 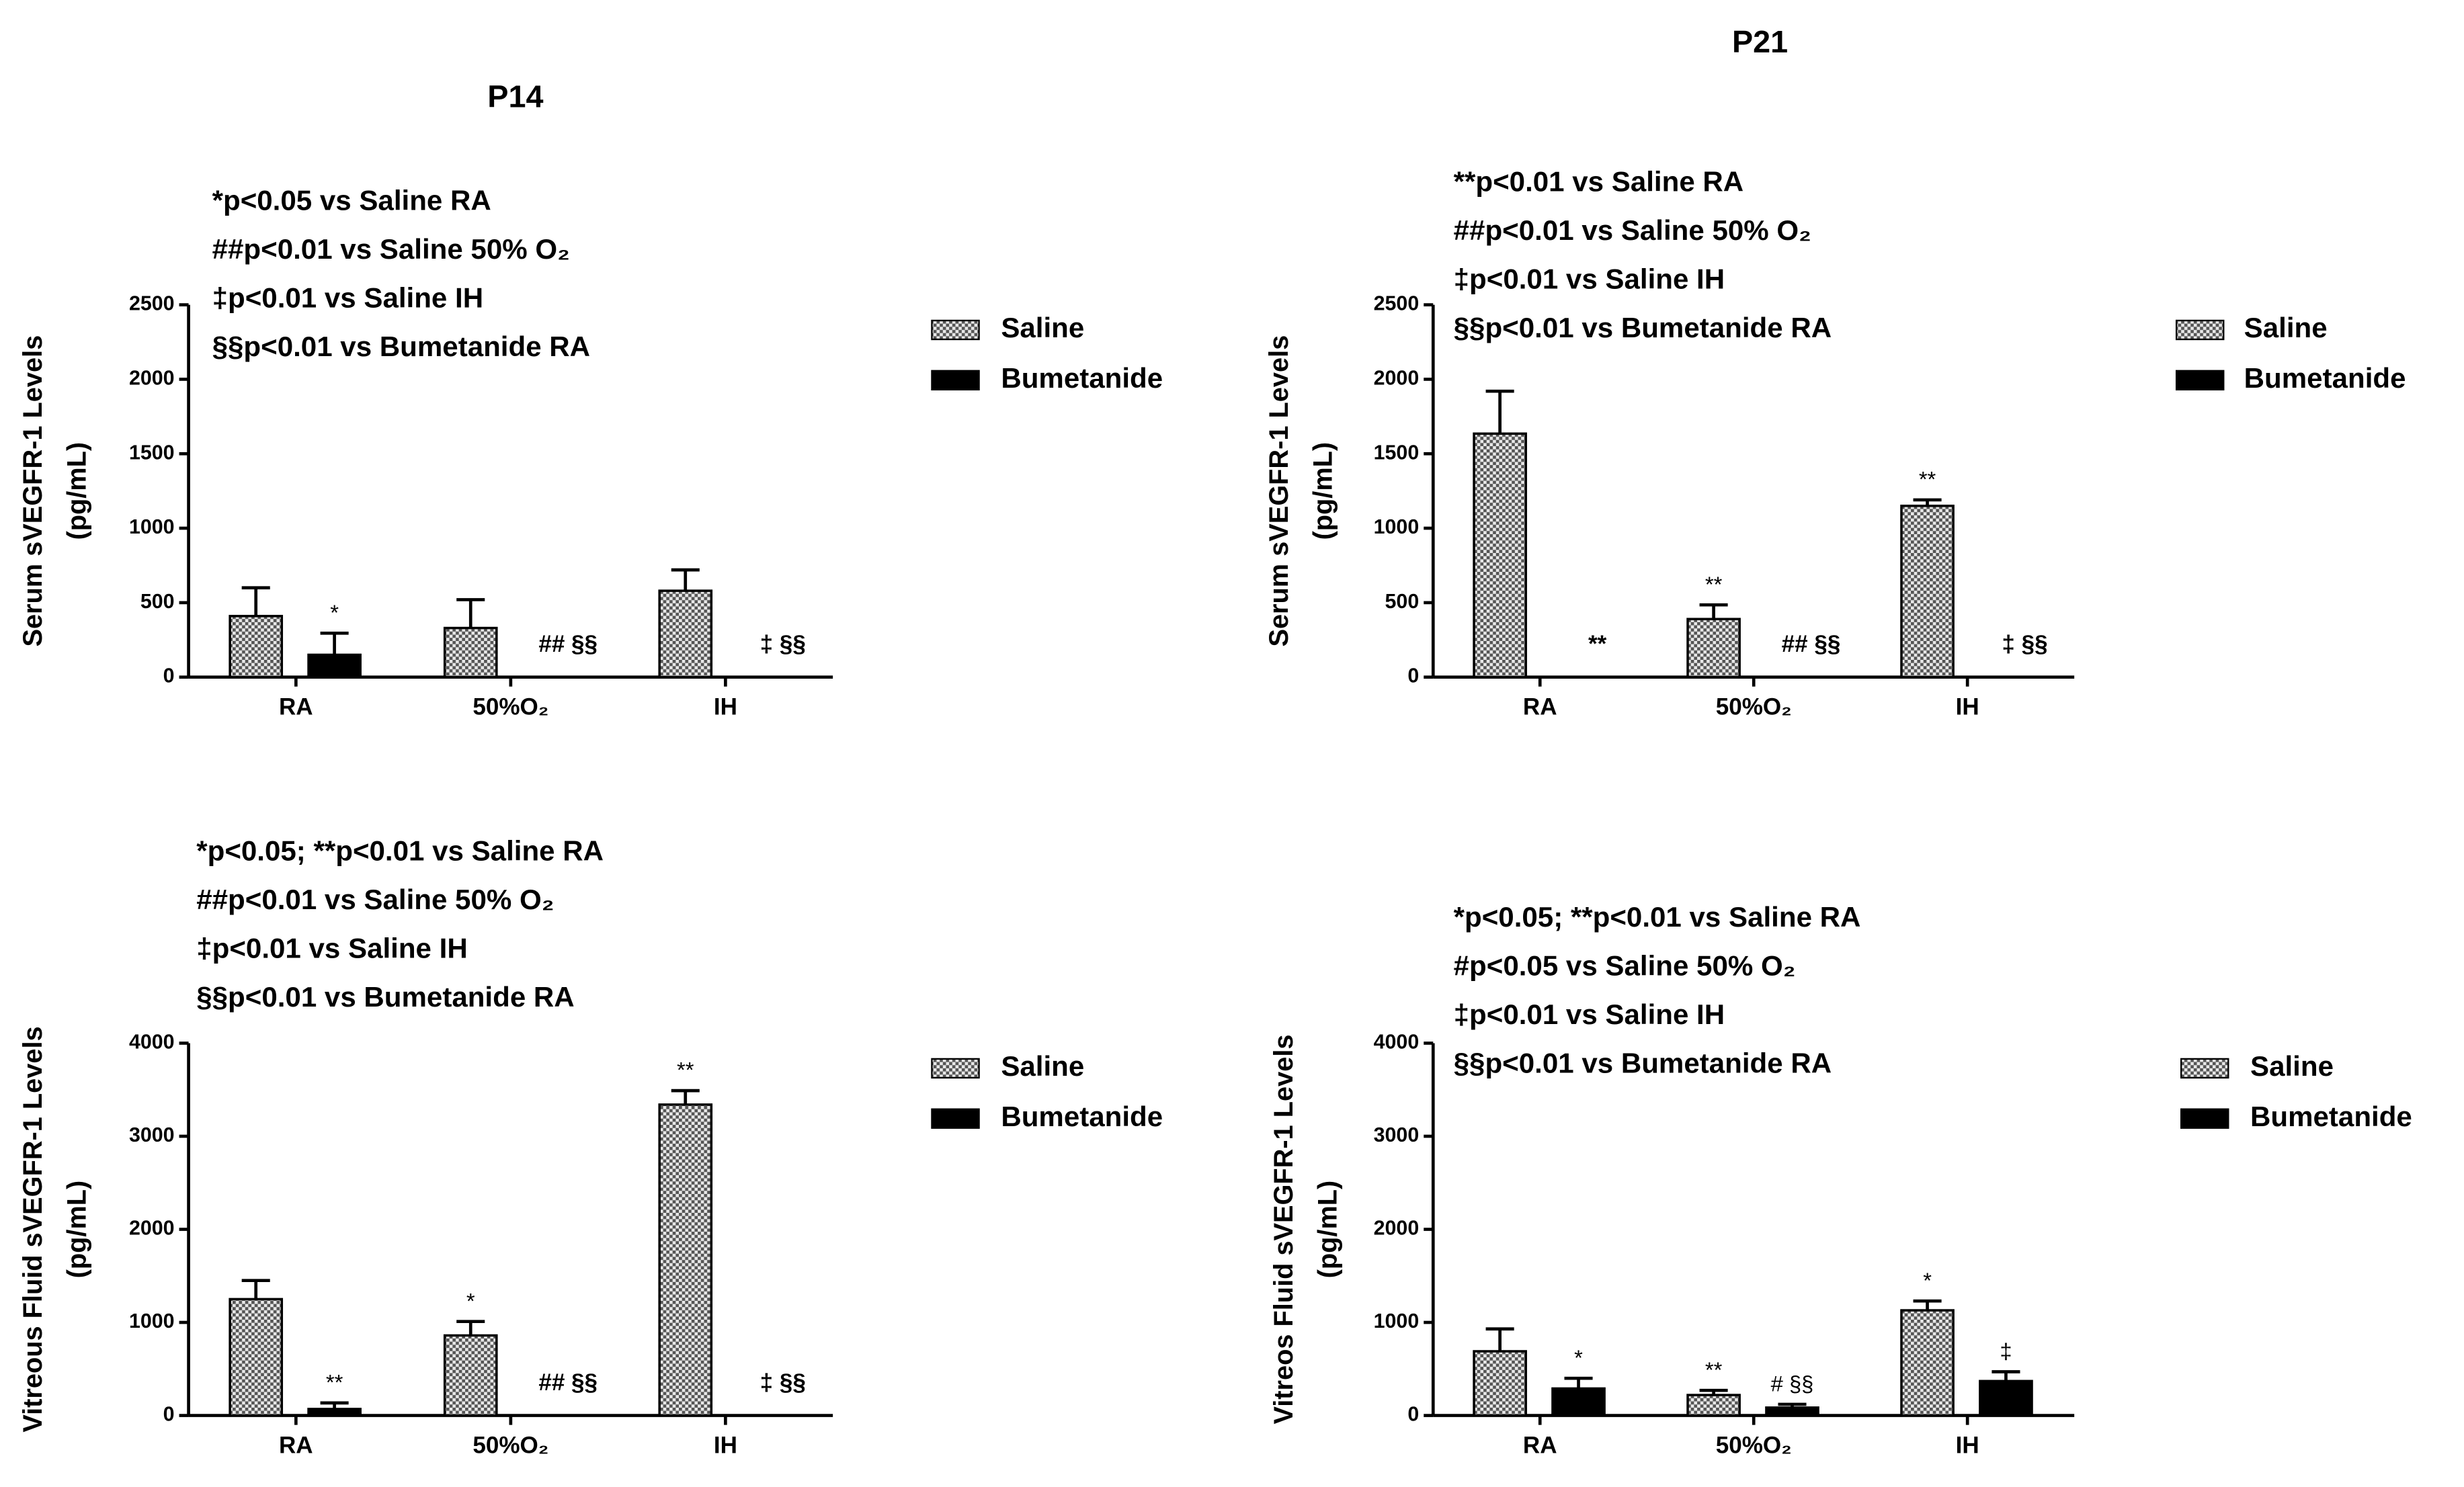 What do you see at coordinates (1625, 965) in the screenshot?
I see `annotation: #p<0.05 vs Saline 50% O₂` at bounding box center [1625, 965].